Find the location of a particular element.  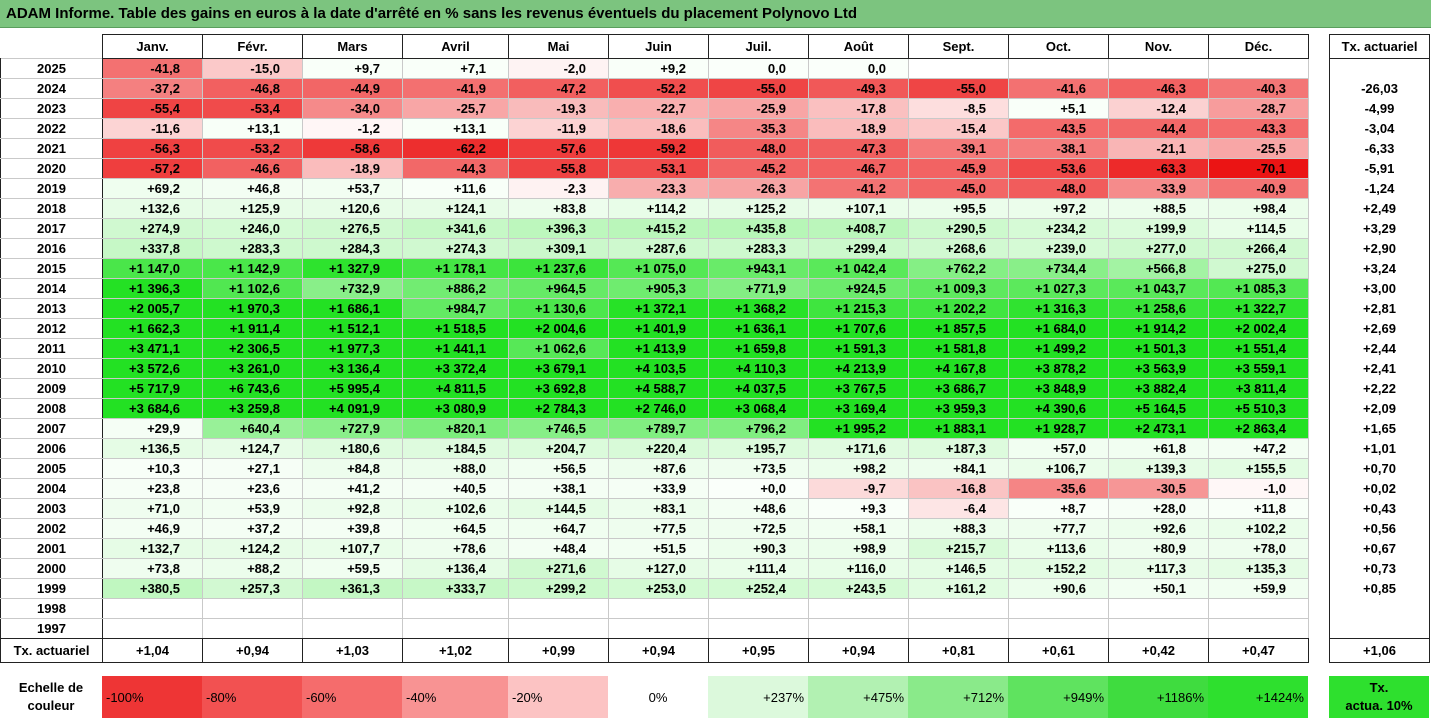

gain-cell: +5,1 is located at coordinates (1058, 108).